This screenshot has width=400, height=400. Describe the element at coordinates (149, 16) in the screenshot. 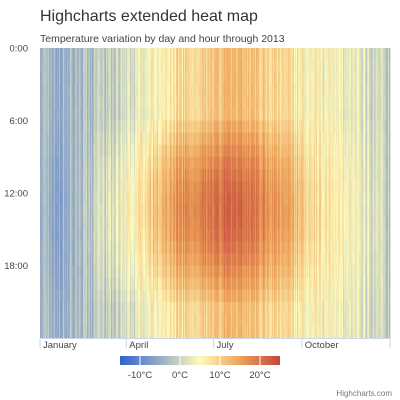

I see `chart-title: Highcharts extended heat map` at that location.